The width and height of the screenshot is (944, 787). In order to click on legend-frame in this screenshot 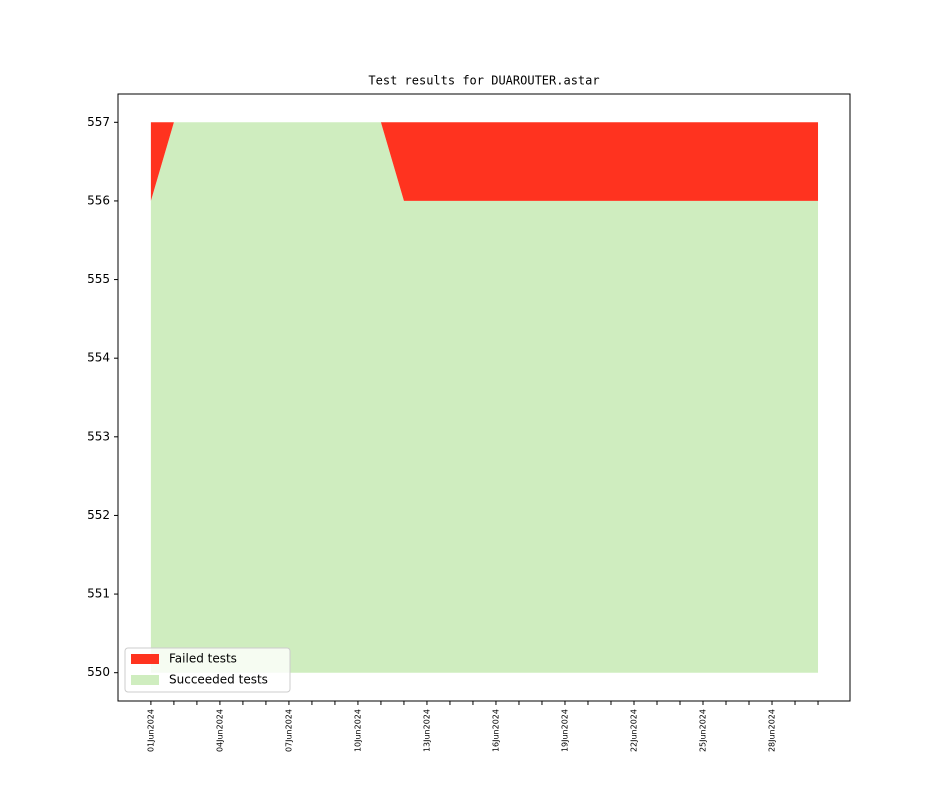, I will do `click(207, 670)`.